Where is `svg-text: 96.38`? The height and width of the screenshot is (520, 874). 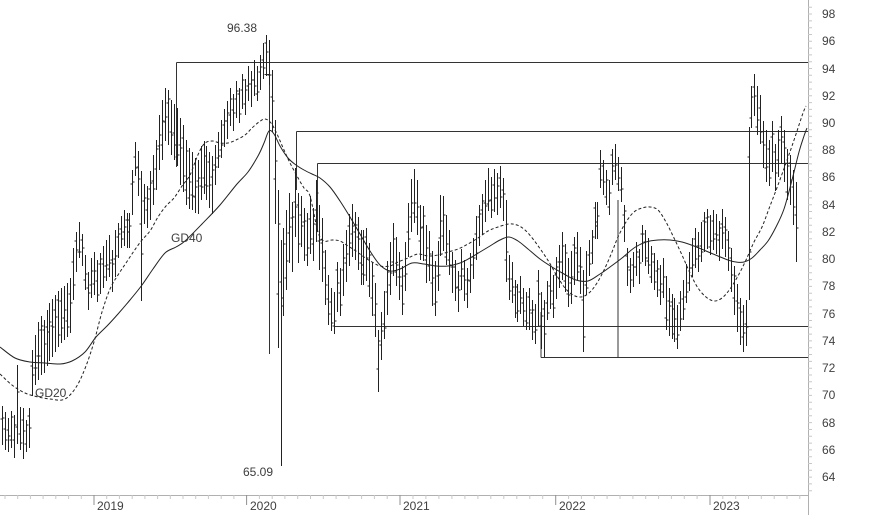 svg-text: 96.38 is located at coordinates (242, 28).